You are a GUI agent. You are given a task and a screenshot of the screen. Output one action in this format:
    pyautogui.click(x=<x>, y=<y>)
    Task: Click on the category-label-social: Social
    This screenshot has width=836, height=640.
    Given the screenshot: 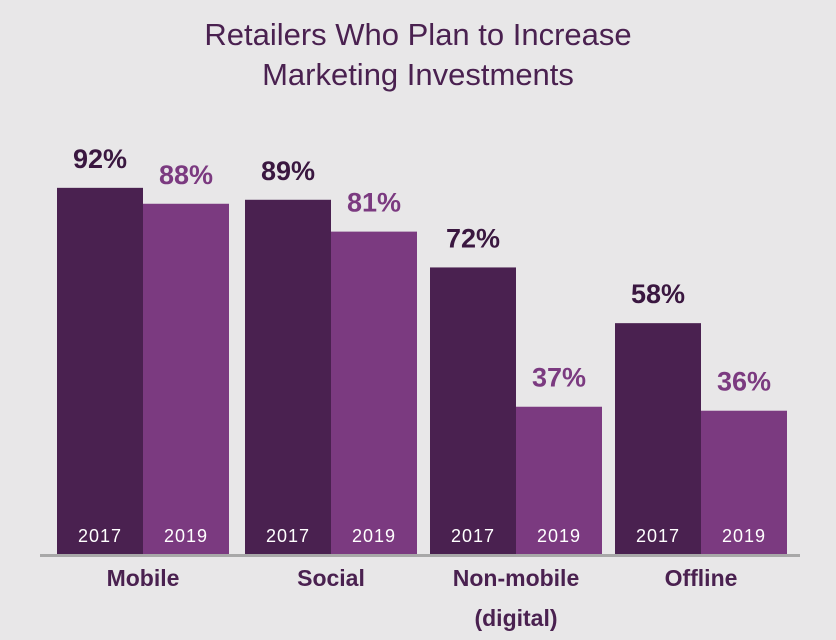 What is the action you would take?
    pyautogui.click(x=331, y=578)
    